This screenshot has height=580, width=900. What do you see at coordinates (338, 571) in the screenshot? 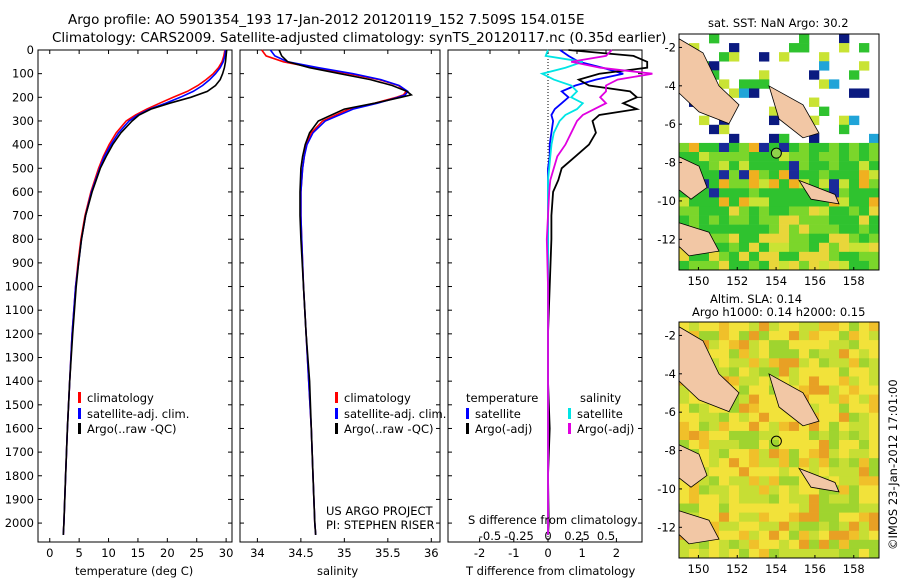
I see `sal-xlabel: salinity` at bounding box center [338, 571].